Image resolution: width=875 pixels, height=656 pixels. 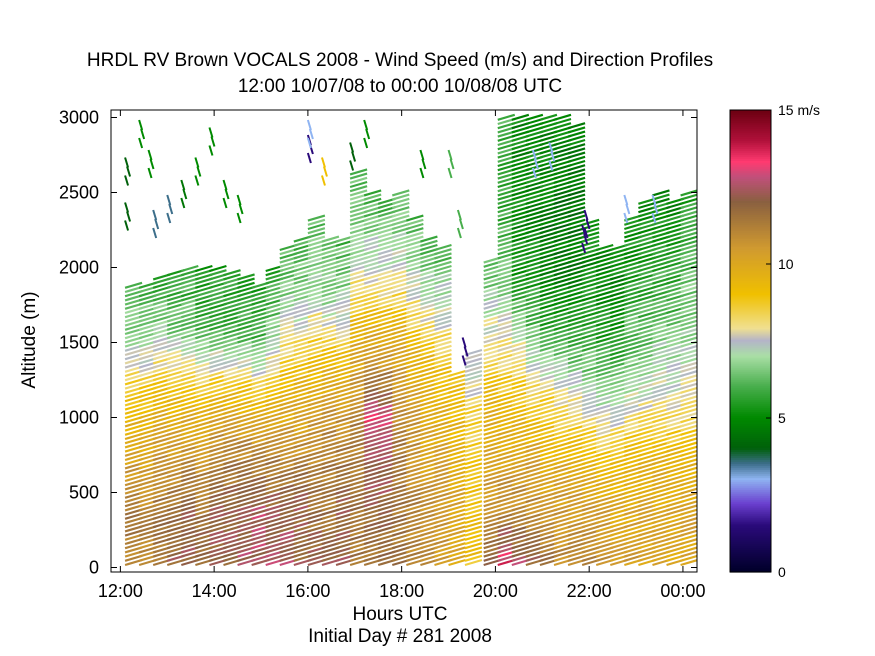 What do you see at coordinates (495, 591) in the screenshot?
I see `x-tick-label: 20:00` at bounding box center [495, 591].